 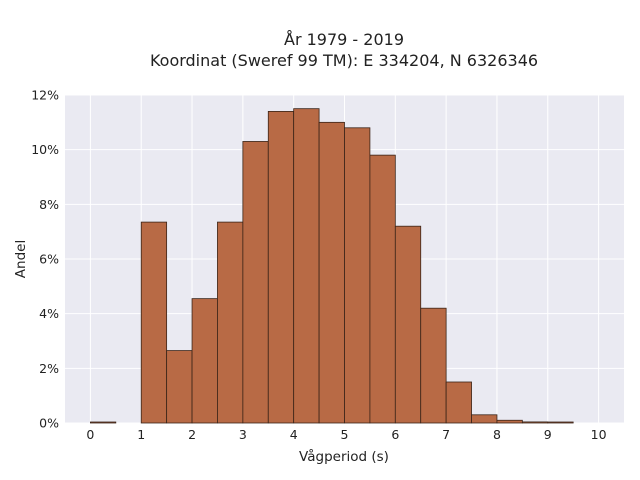 I want to click on x-tick-label: 7, so click(x=446, y=434).